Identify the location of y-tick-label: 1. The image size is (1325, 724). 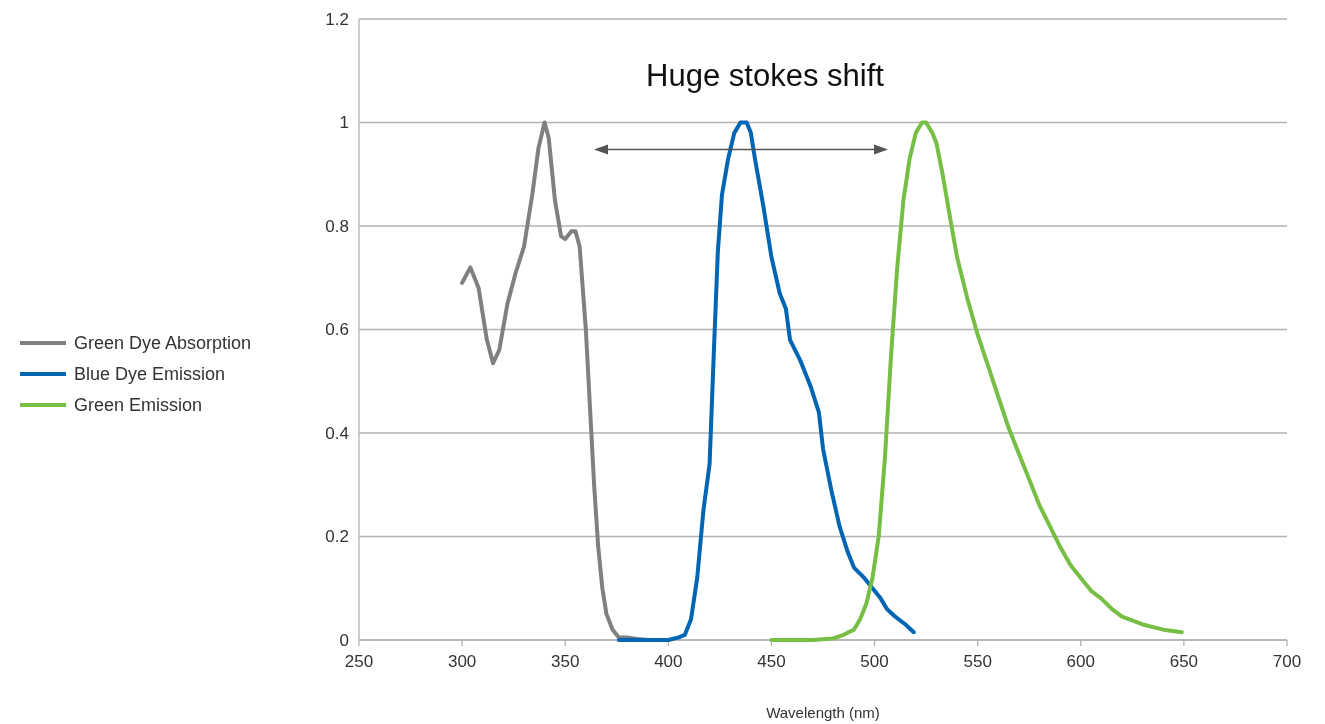
(344, 123).